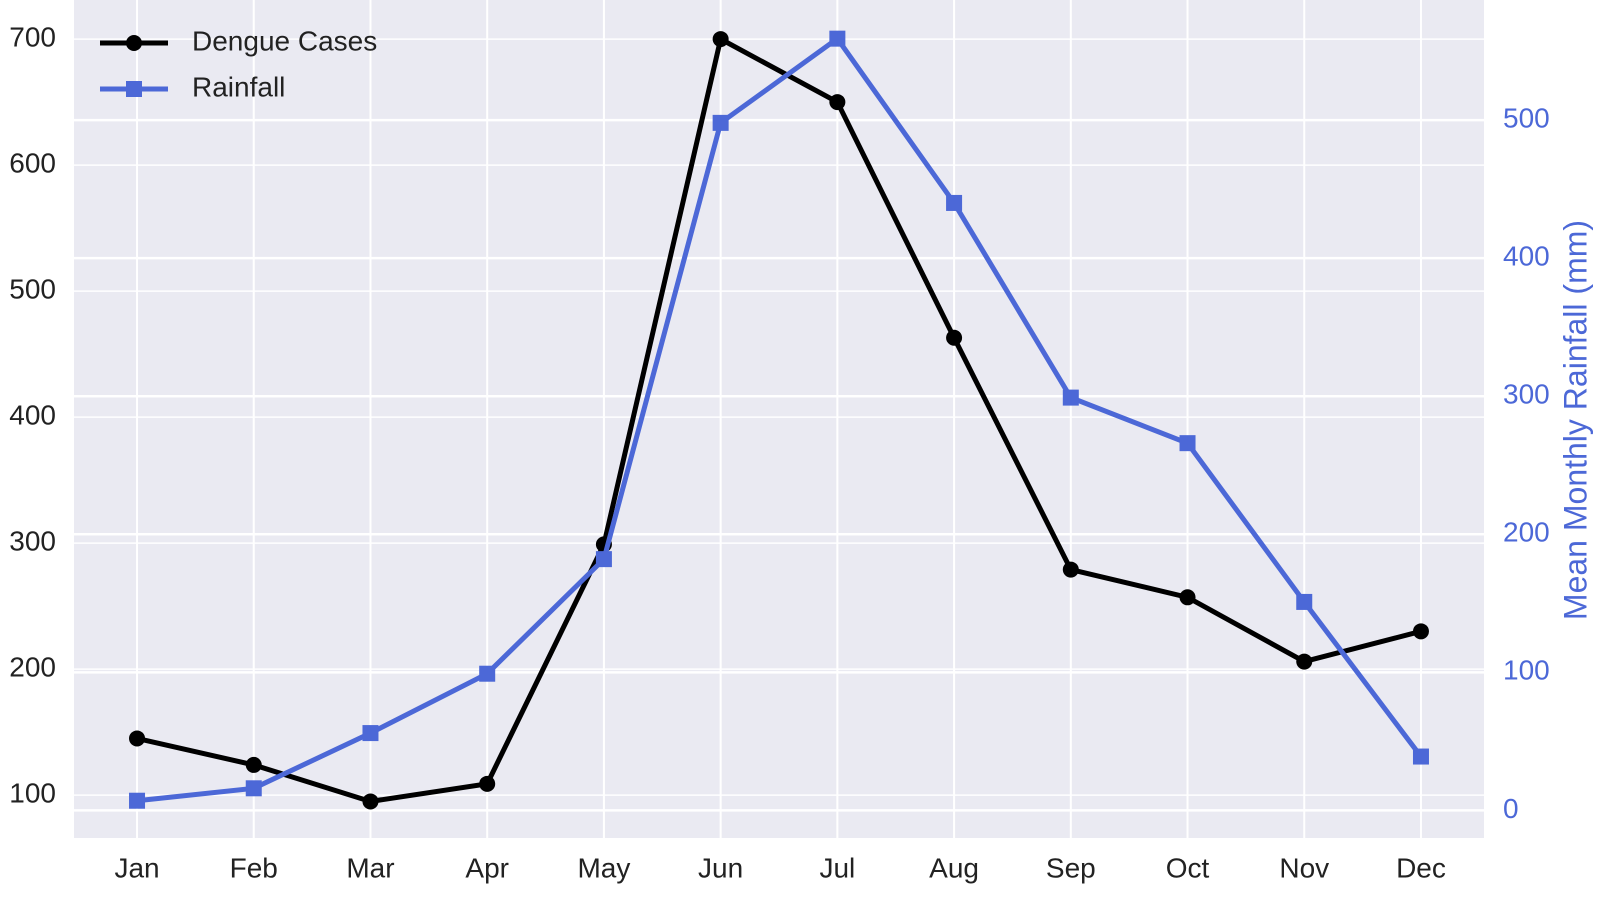  What do you see at coordinates (837, 867) in the screenshot?
I see `x-tick-label: Jul` at bounding box center [837, 867].